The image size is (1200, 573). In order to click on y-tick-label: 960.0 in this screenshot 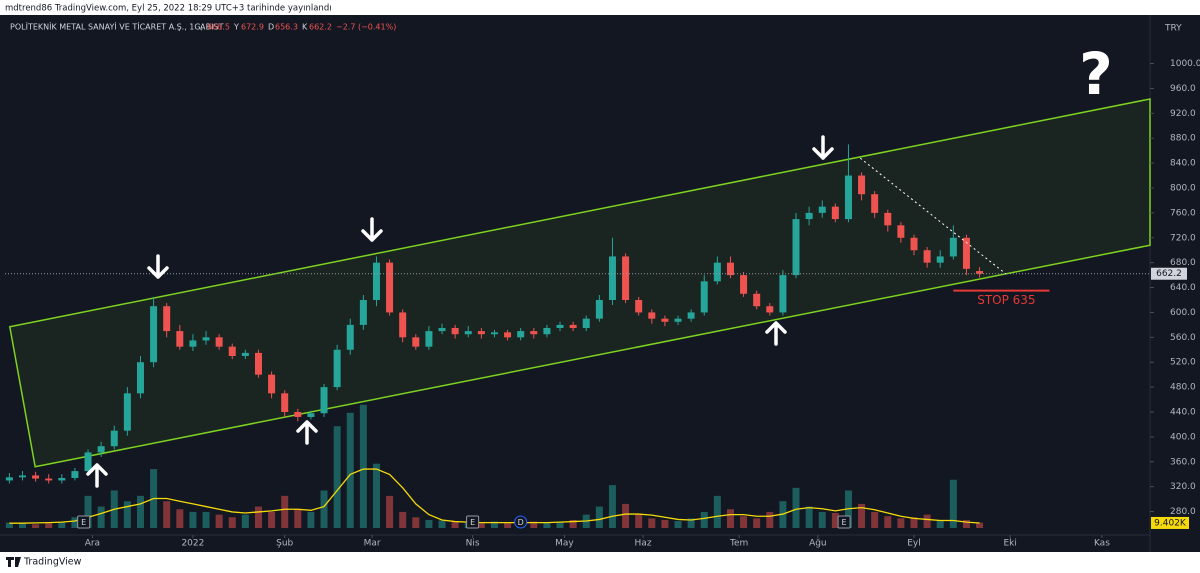, I will do `click(1183, 89)`.